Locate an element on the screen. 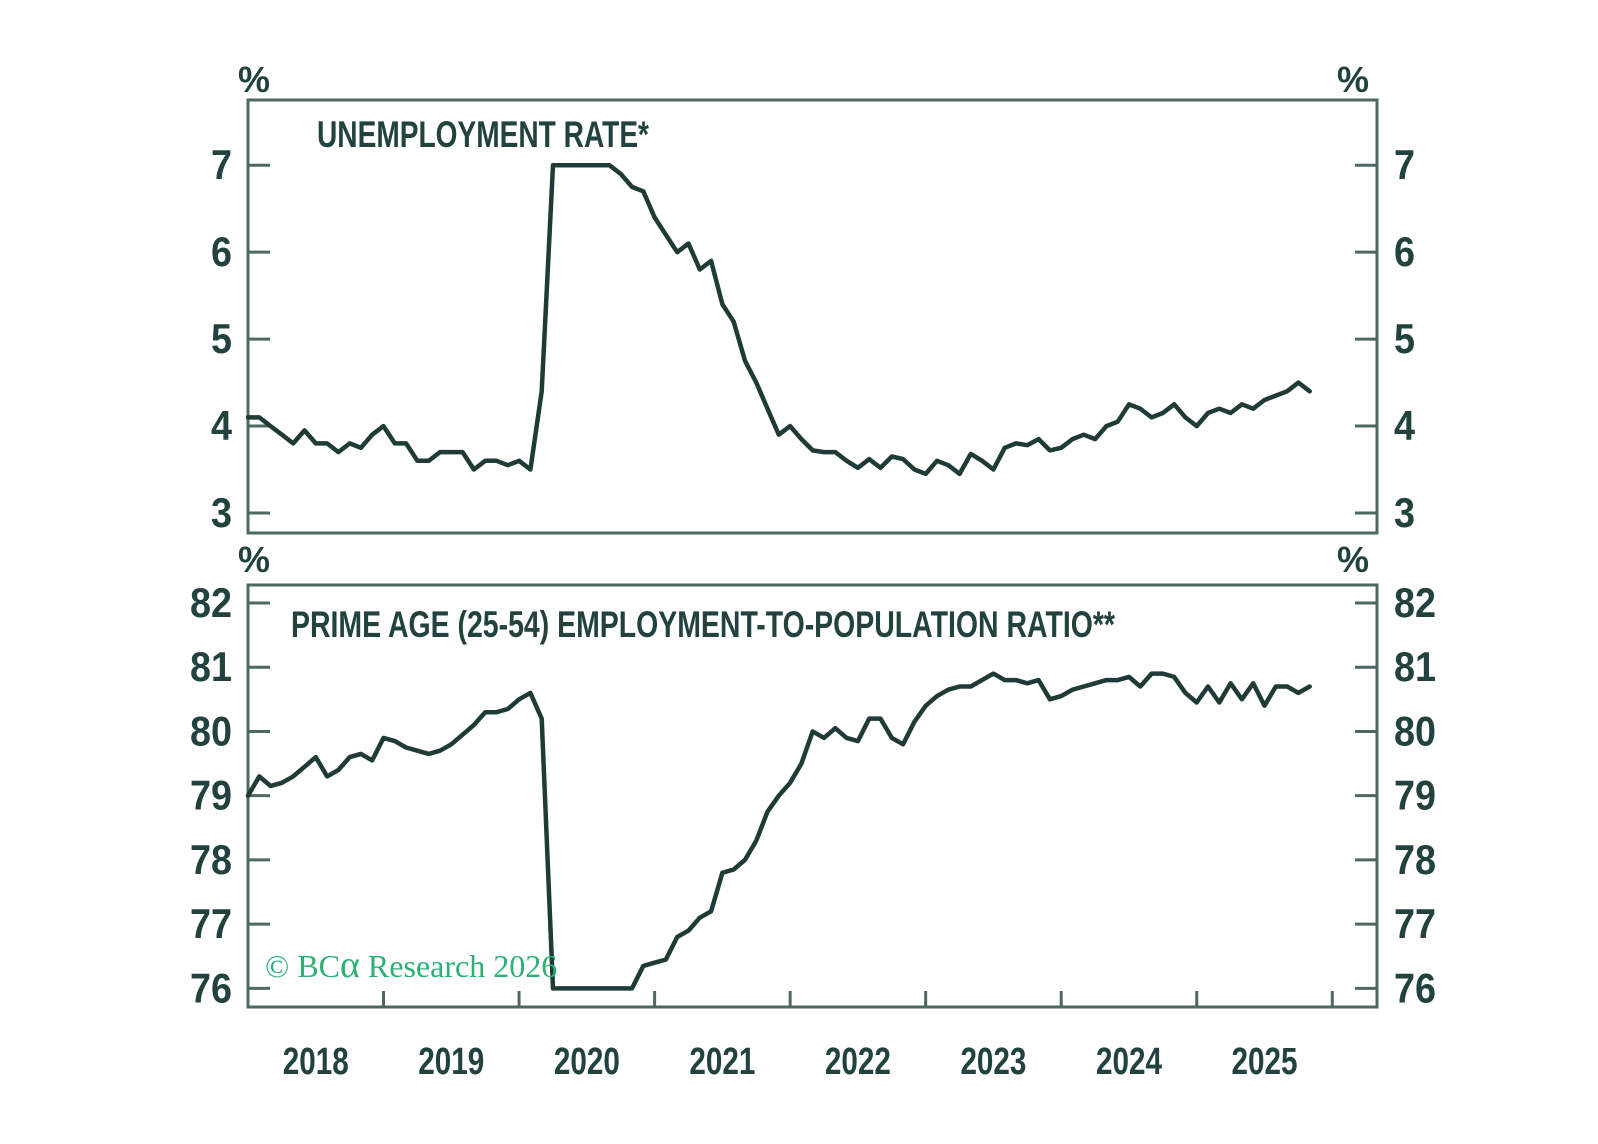  y-tick-label-right: 78 is located at coordinates (1415, 859).